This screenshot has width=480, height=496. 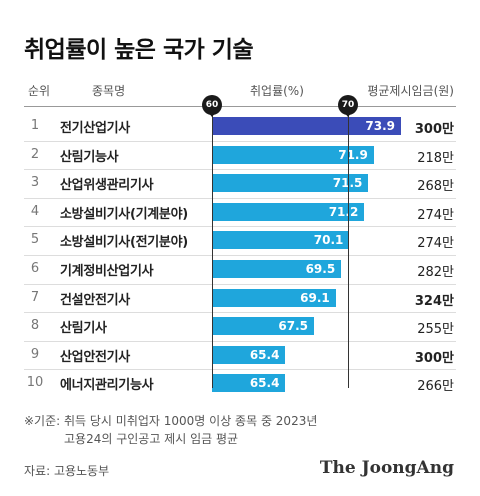 What do you see at coordinates (435, 187) in the screenshot?
I see `wage-label: 268만` at bounding box center [435, 187].